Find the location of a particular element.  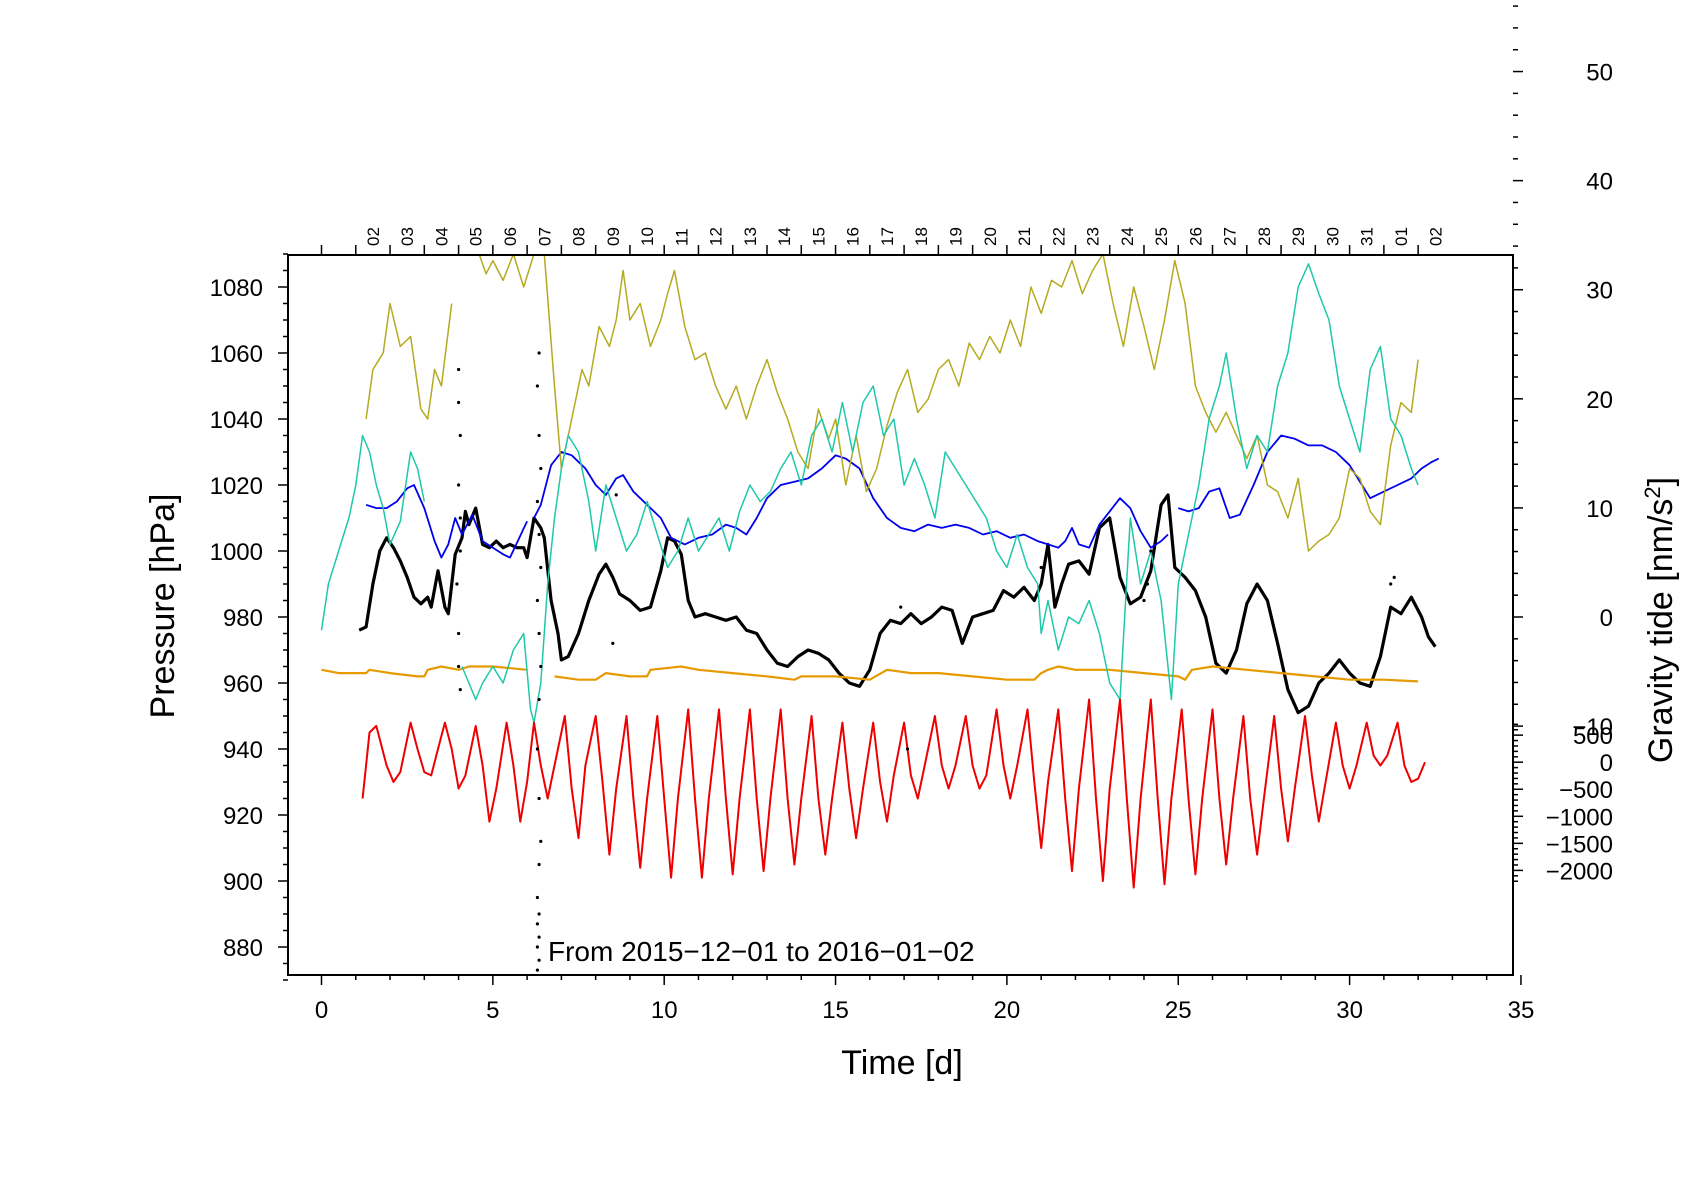

top-day-label: 30 is located at coordinates (1333, 236).